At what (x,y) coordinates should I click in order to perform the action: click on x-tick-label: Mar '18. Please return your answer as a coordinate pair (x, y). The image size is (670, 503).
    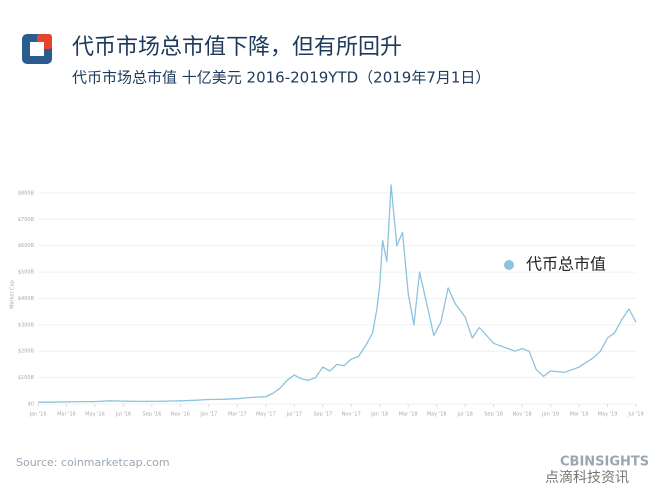
    Looking at the image, I should click on (408, 415).